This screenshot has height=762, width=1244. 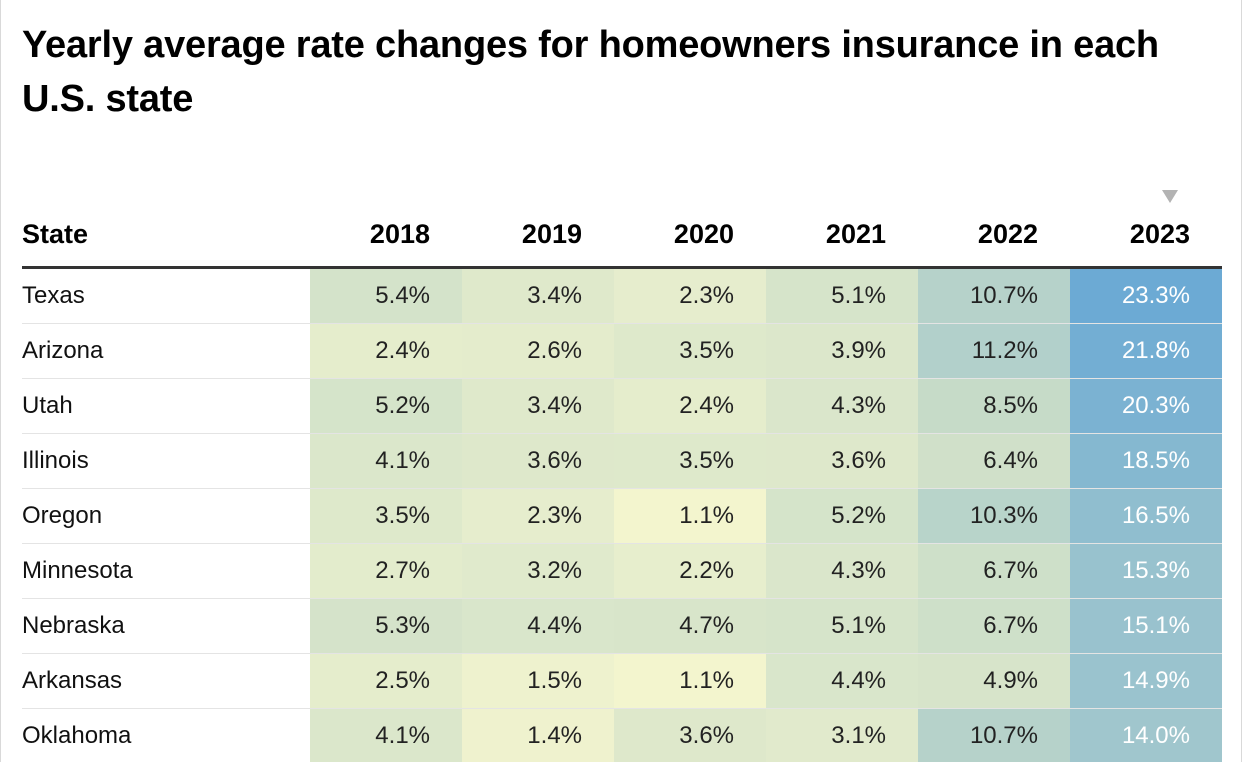 What do you see at coordinates (386, 406) in the screenshot?
I see `heat-cell-2018: 5.2%` at bounding box center [386, 406].